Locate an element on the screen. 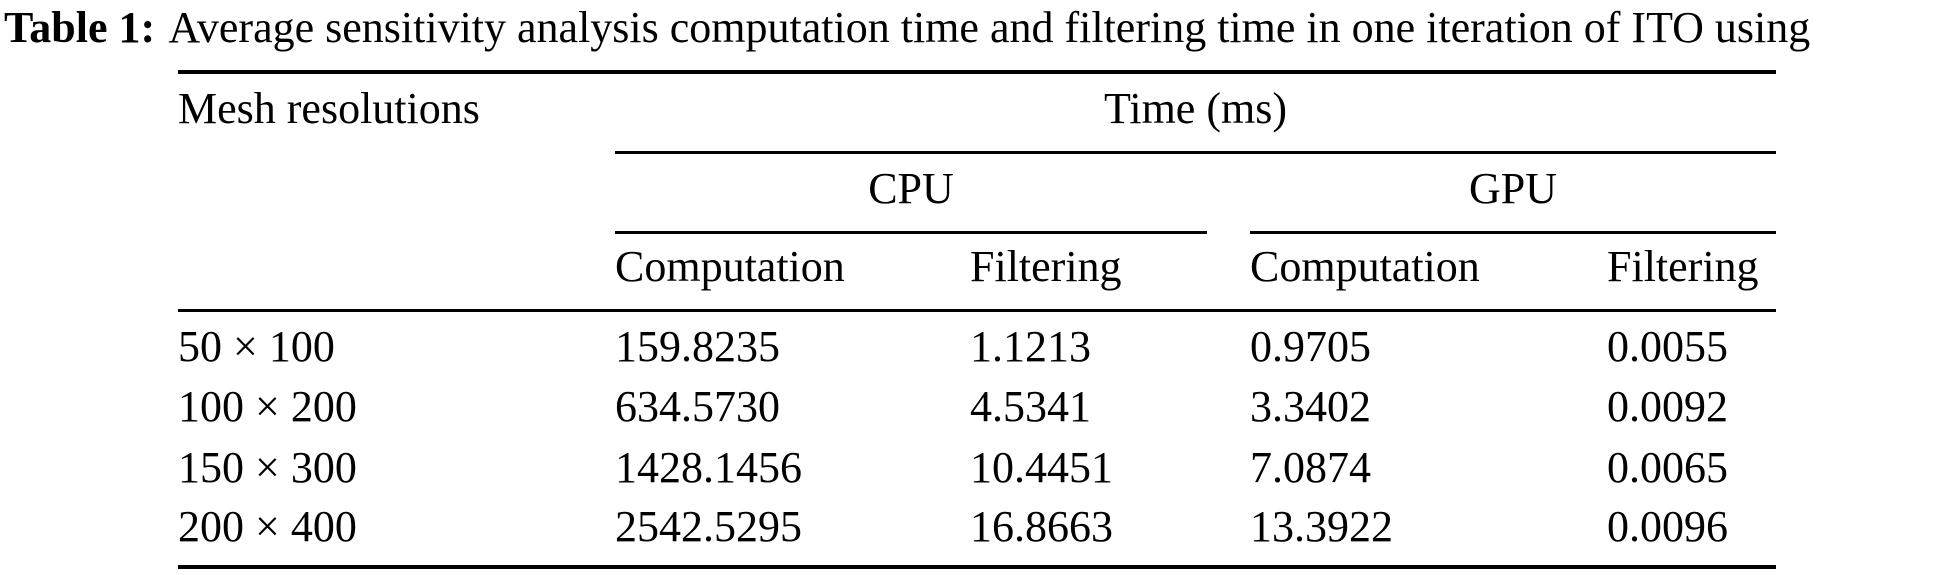  value-cell: 3.3402 is located at coordinates (1310, 406).